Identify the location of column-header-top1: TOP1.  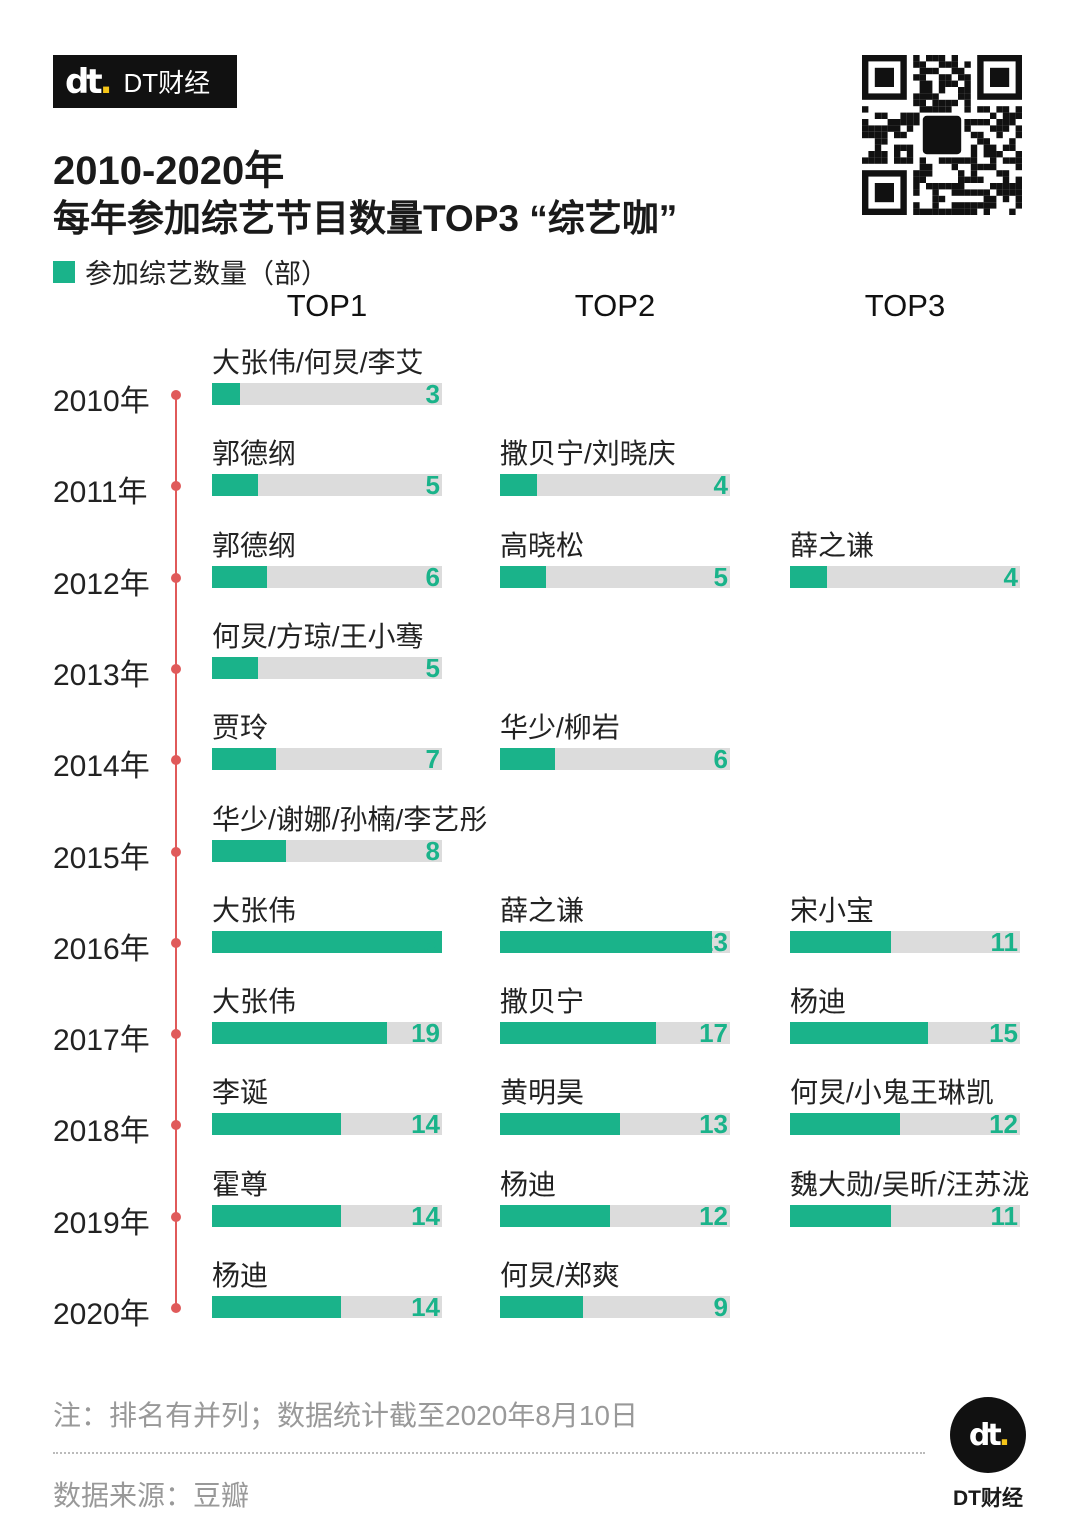
(327, 305).